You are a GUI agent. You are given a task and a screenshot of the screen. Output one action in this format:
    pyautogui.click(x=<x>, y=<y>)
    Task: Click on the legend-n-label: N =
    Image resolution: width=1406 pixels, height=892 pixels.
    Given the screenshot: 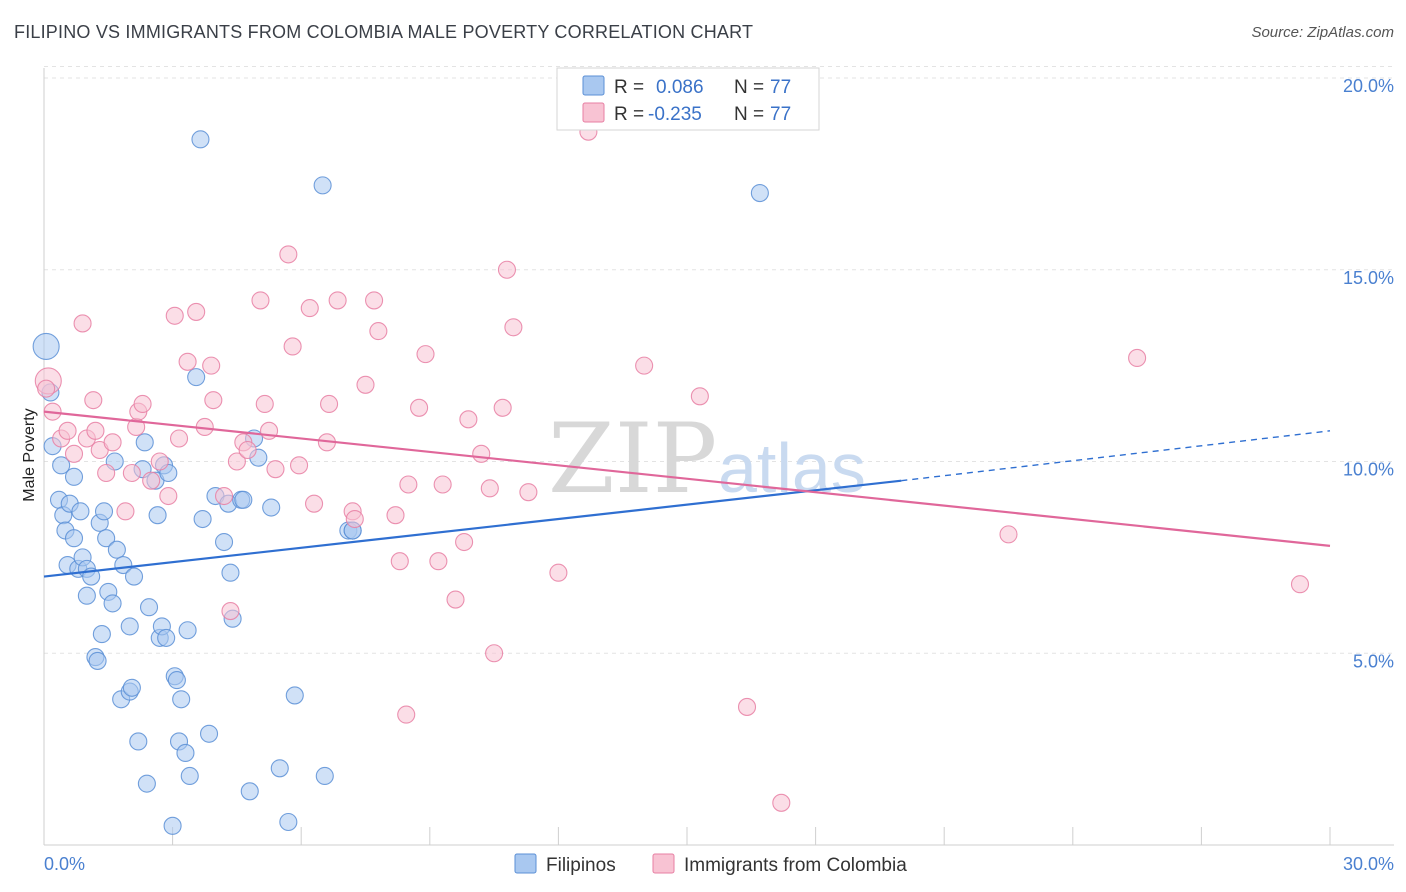 What is the action you would take?
    pyautogui.click(x=749, y=87)
    